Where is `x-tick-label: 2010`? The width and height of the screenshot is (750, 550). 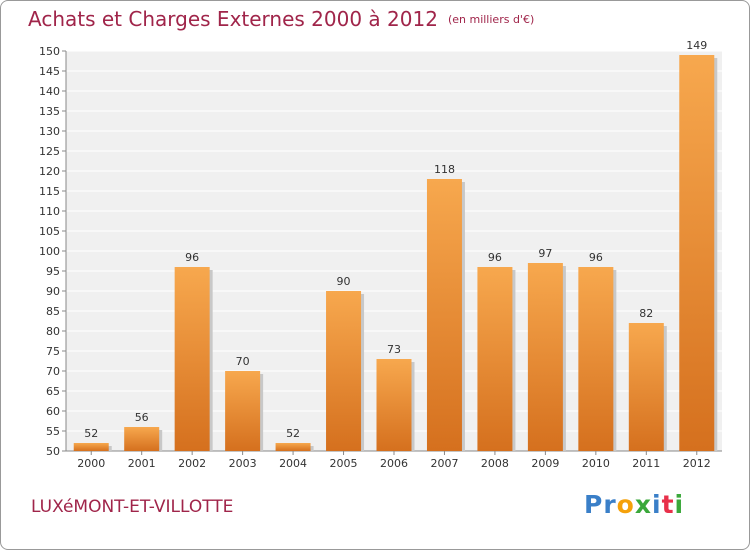
x-tick-label: 2010 is located at coordinates (596, 463).